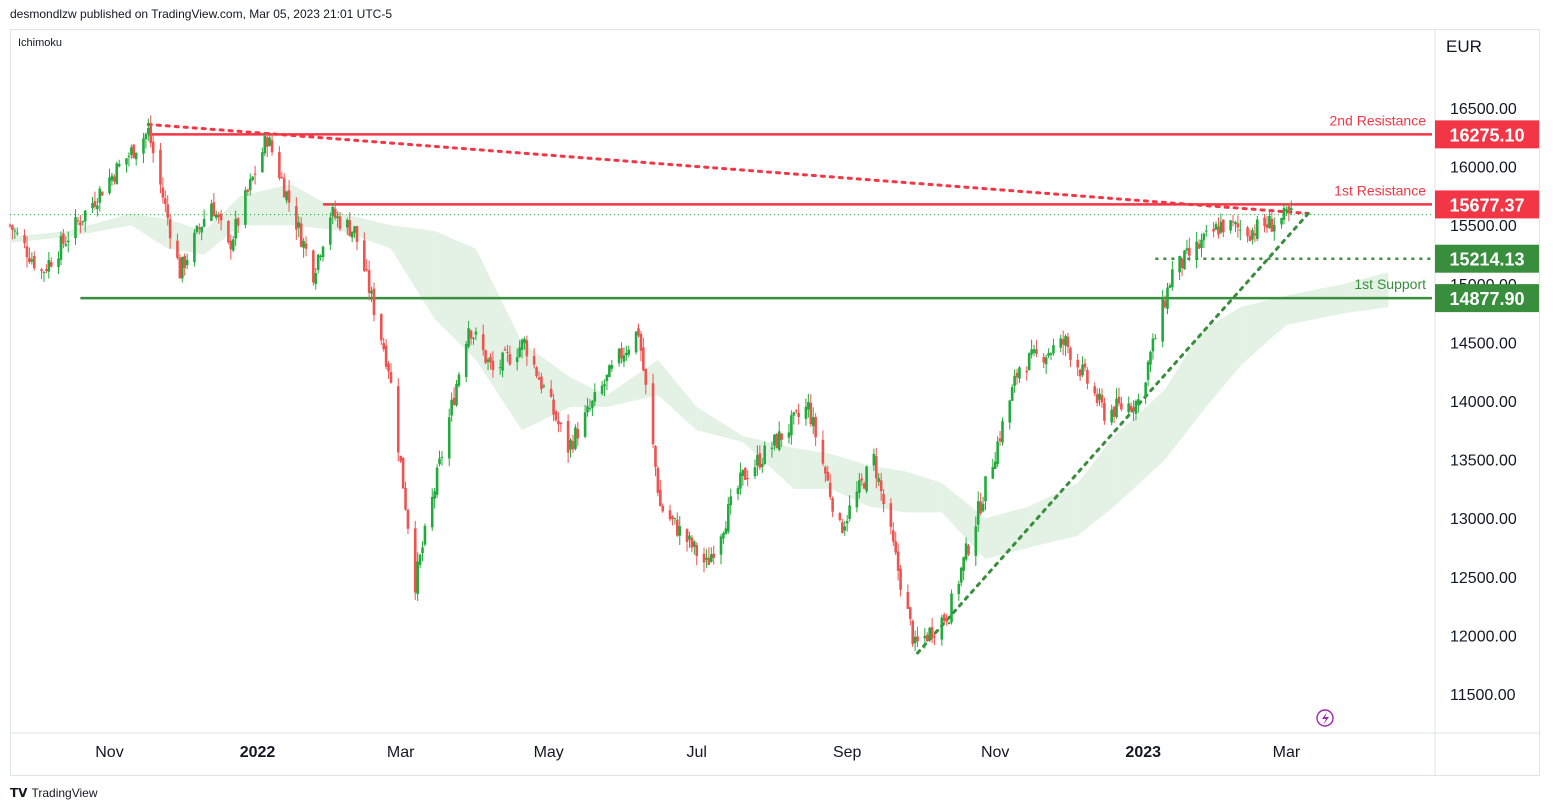 The image size is (1553, 810). I want to click on y-tick-label: 14500.00, so click(1483, 343).